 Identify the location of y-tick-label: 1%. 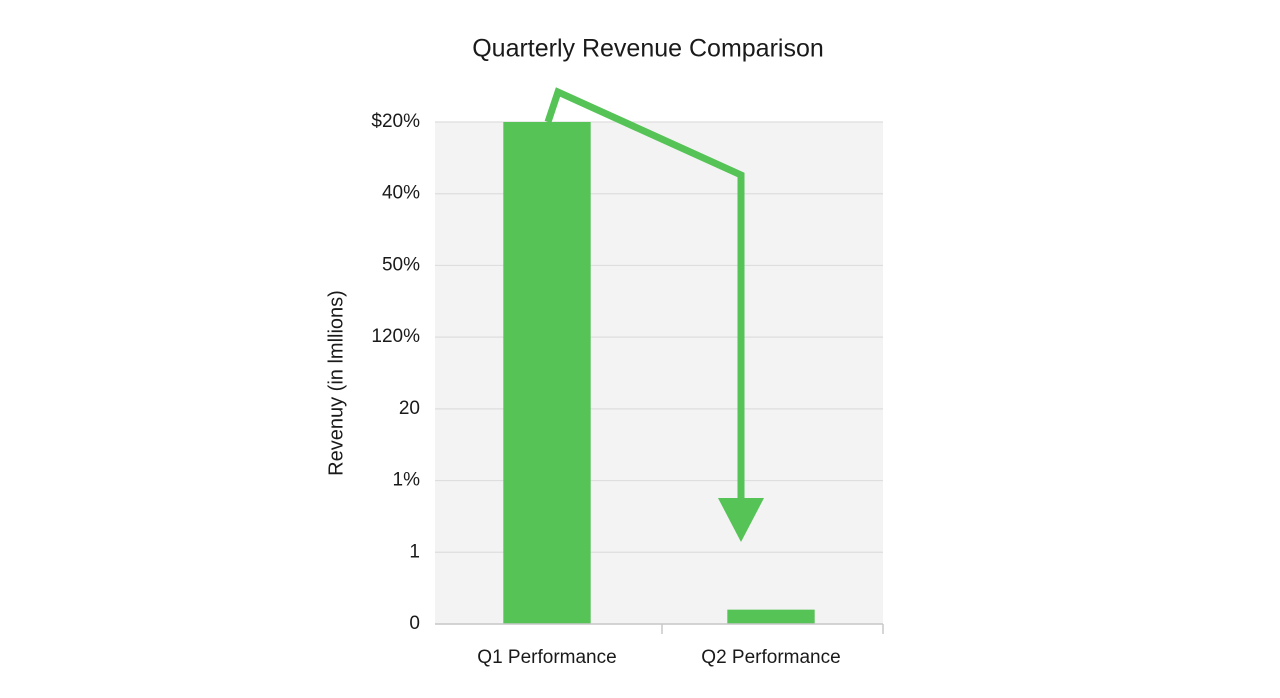
(407, 480).